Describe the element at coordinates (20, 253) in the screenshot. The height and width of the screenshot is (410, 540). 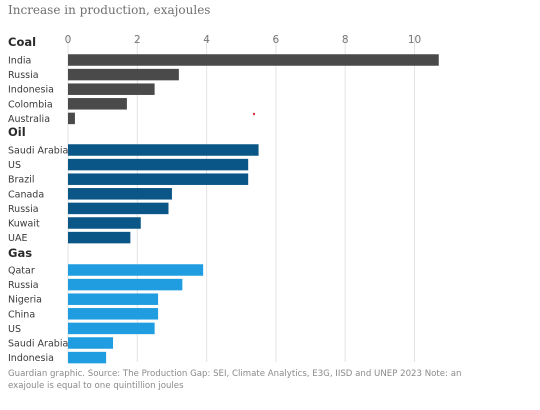
I see `group-header: Gas` at that location.